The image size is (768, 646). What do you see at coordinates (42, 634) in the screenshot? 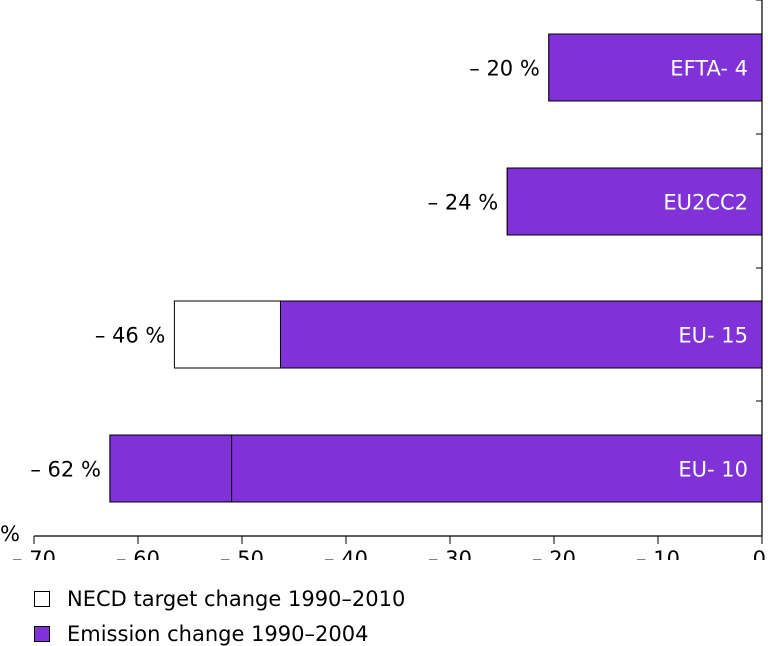
I see `legend-swatch-emission` at bounding box center [42, 634].